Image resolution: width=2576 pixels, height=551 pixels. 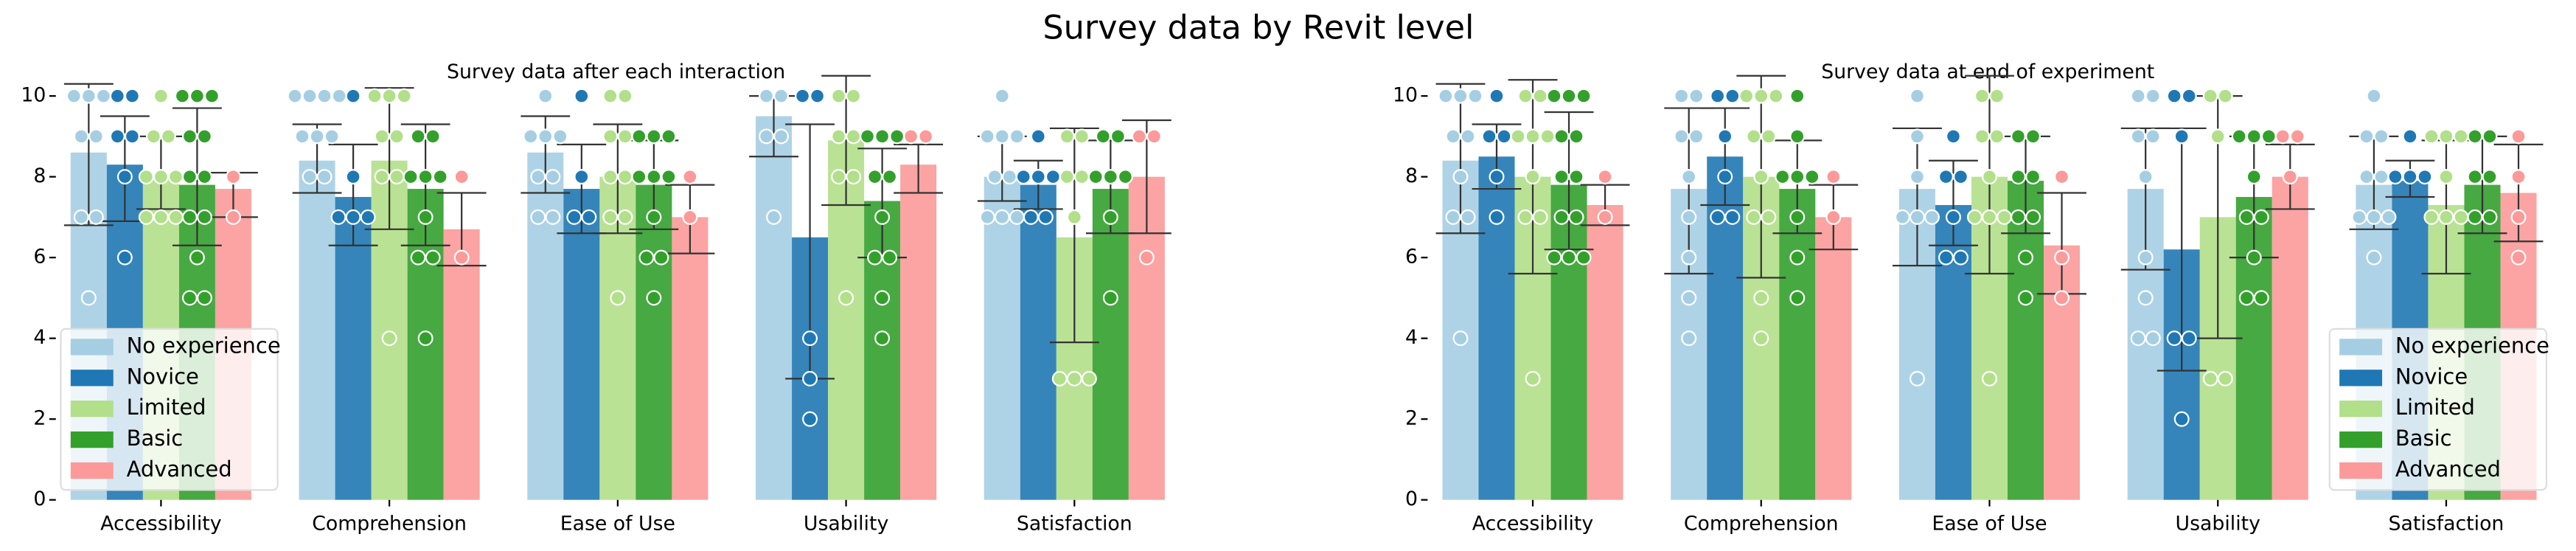 I want to click on x-tick-label: Satisfaction, so click(x=2446, y=524).